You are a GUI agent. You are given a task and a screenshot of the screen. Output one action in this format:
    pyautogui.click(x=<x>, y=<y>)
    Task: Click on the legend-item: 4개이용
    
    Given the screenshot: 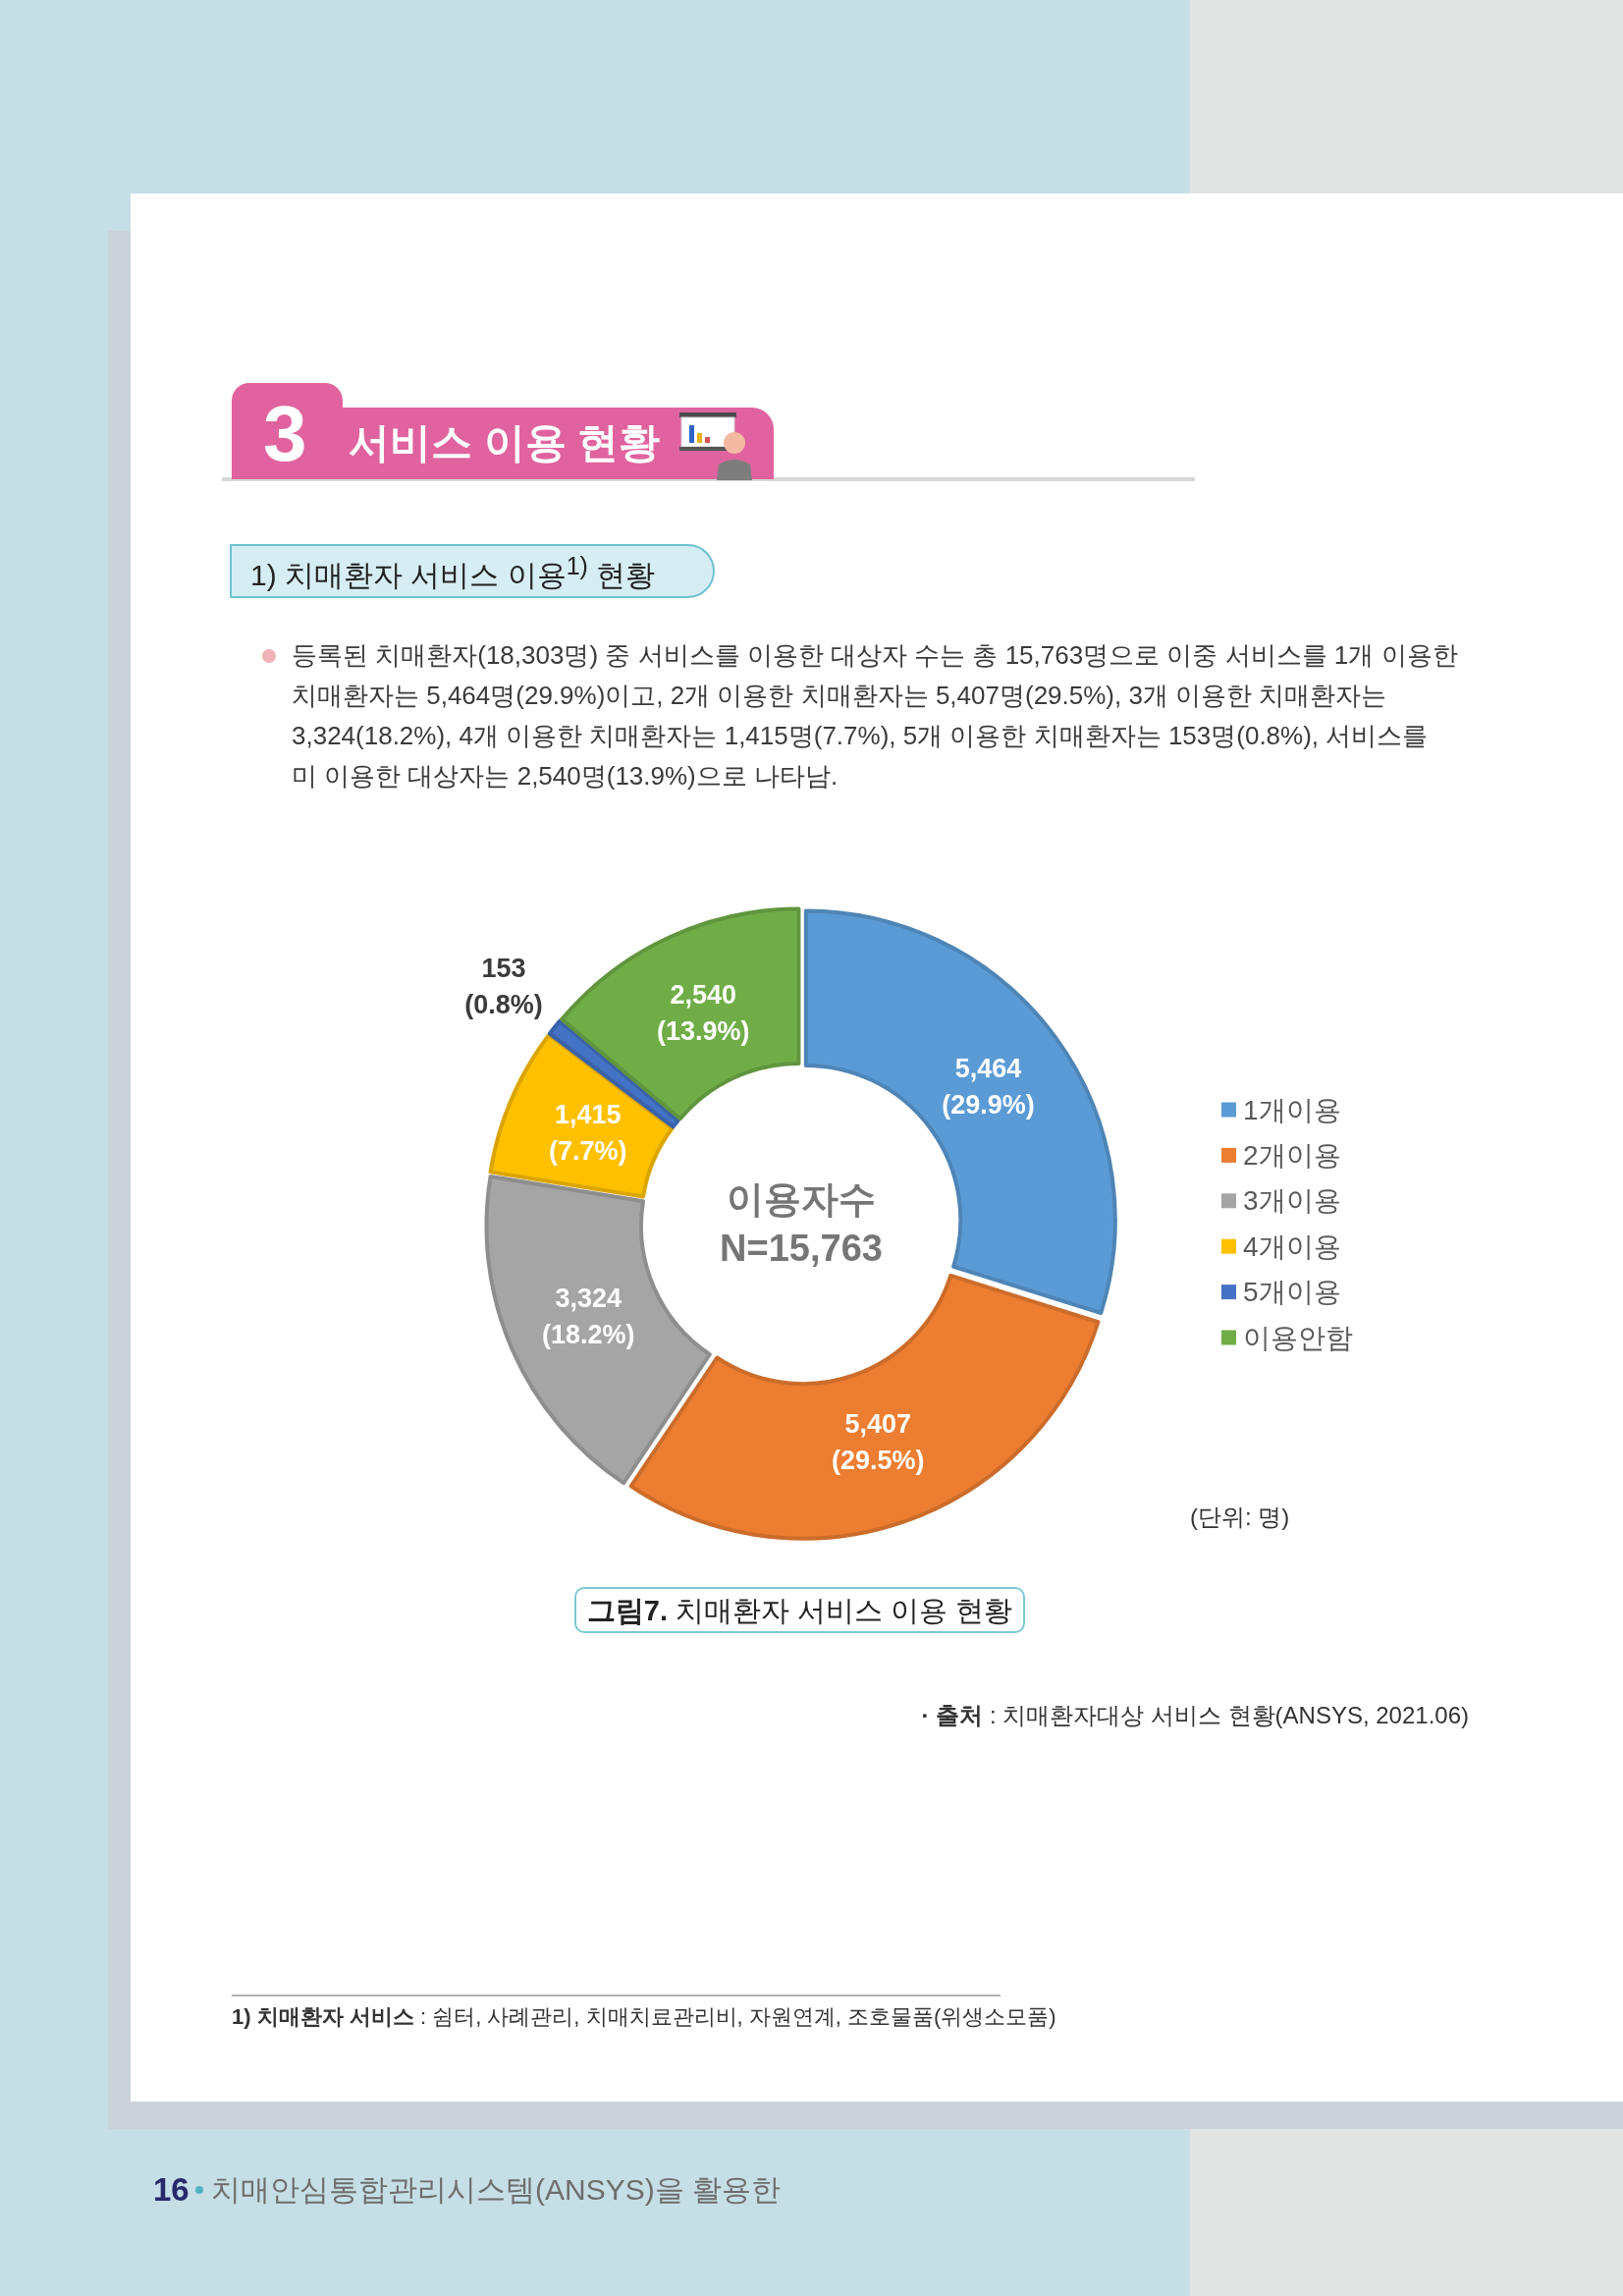 What is the action you would take?
    pyautogui.click(x=1281, y=1246)
    